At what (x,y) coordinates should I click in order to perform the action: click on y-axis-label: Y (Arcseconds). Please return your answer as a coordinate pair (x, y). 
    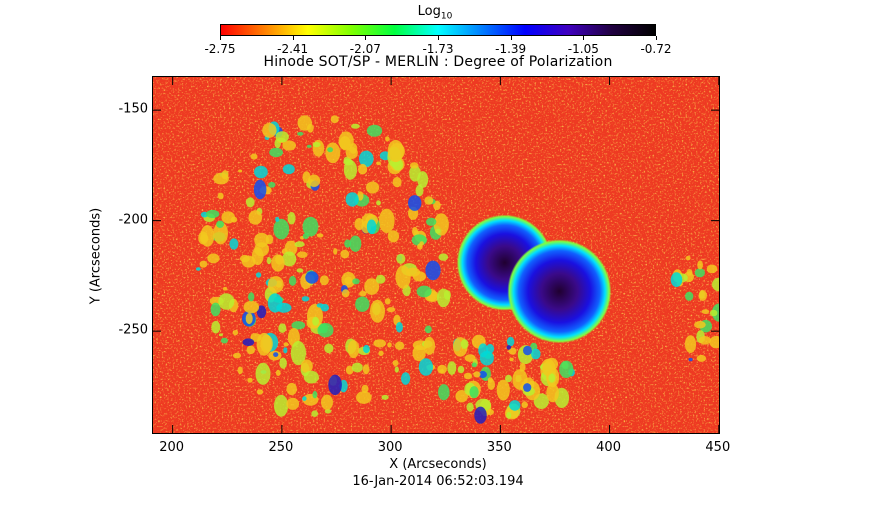
    Looking at the image, I should click on (96, 256).